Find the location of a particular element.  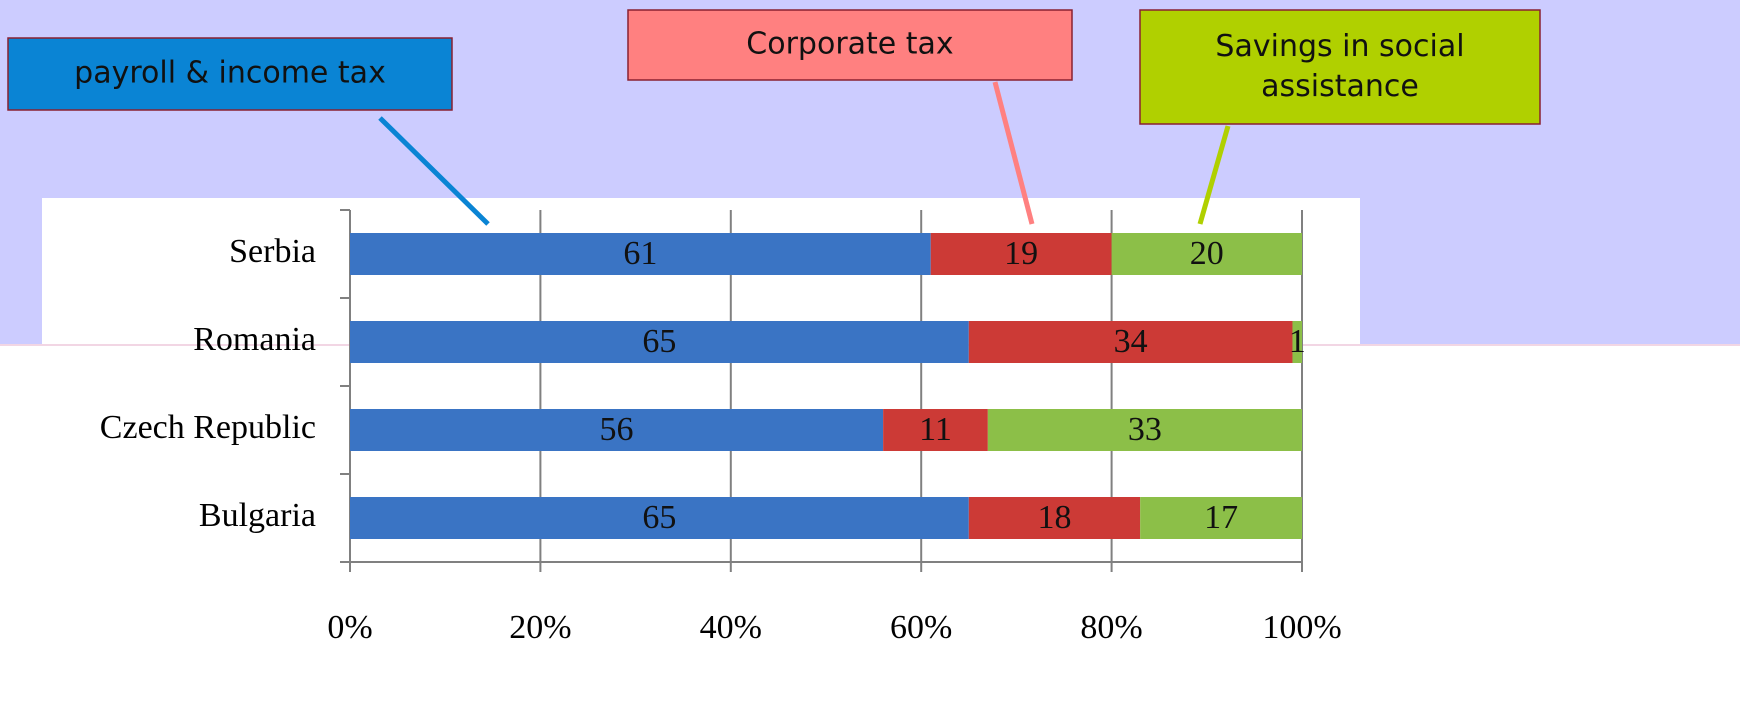

value-label: 61 is located at coordinates (640, 253).